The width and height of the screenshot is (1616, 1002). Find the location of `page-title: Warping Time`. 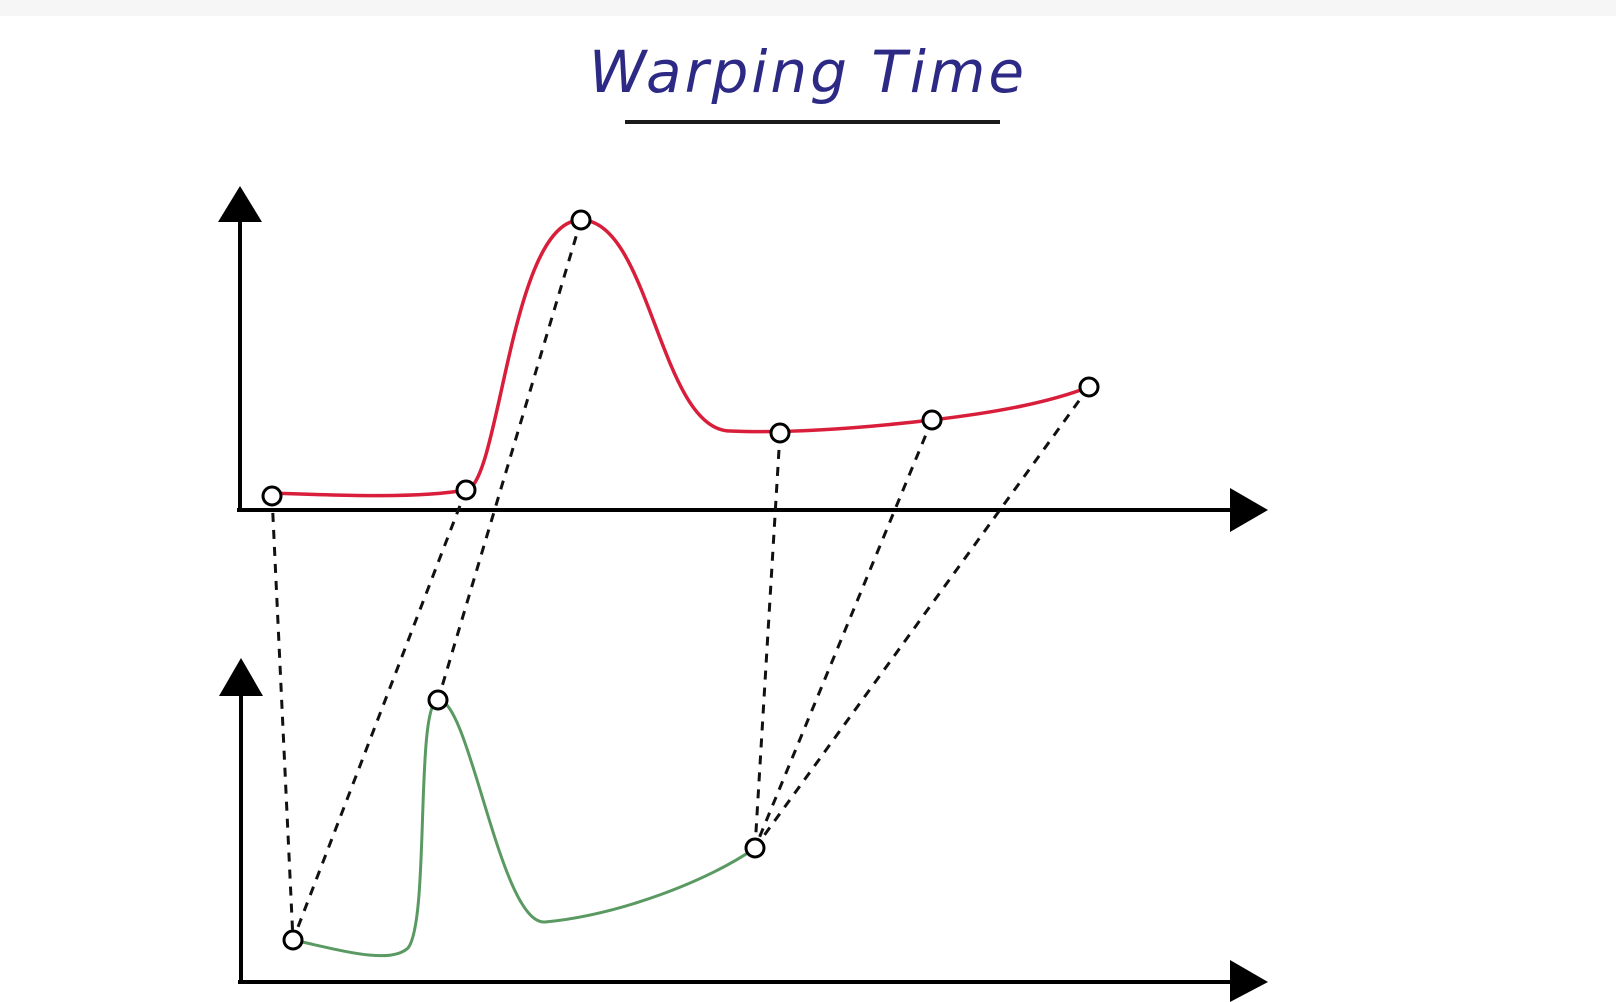

page-title: Warping Time is located at coordinates (808, 72).